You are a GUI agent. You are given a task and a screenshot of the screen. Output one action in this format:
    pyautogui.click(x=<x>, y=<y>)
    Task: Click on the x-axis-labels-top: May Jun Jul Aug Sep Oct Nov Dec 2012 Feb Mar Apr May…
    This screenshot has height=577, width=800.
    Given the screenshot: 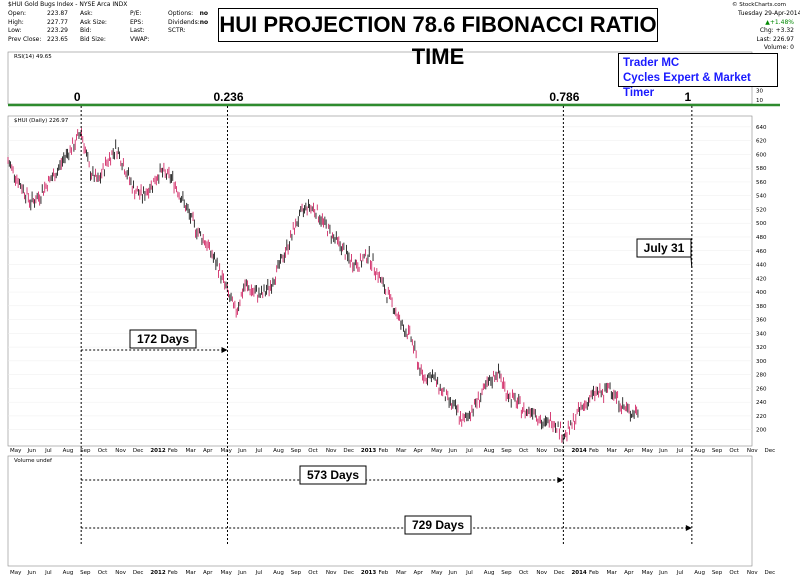 What is the action you would take?
    pyautogui.click(x=392, y=451)
    